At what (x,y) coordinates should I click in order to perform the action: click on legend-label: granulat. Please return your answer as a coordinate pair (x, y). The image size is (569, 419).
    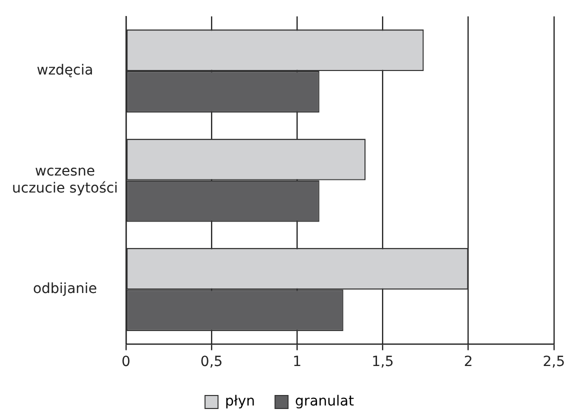
    Looking at the image, I should click on (324, 402).